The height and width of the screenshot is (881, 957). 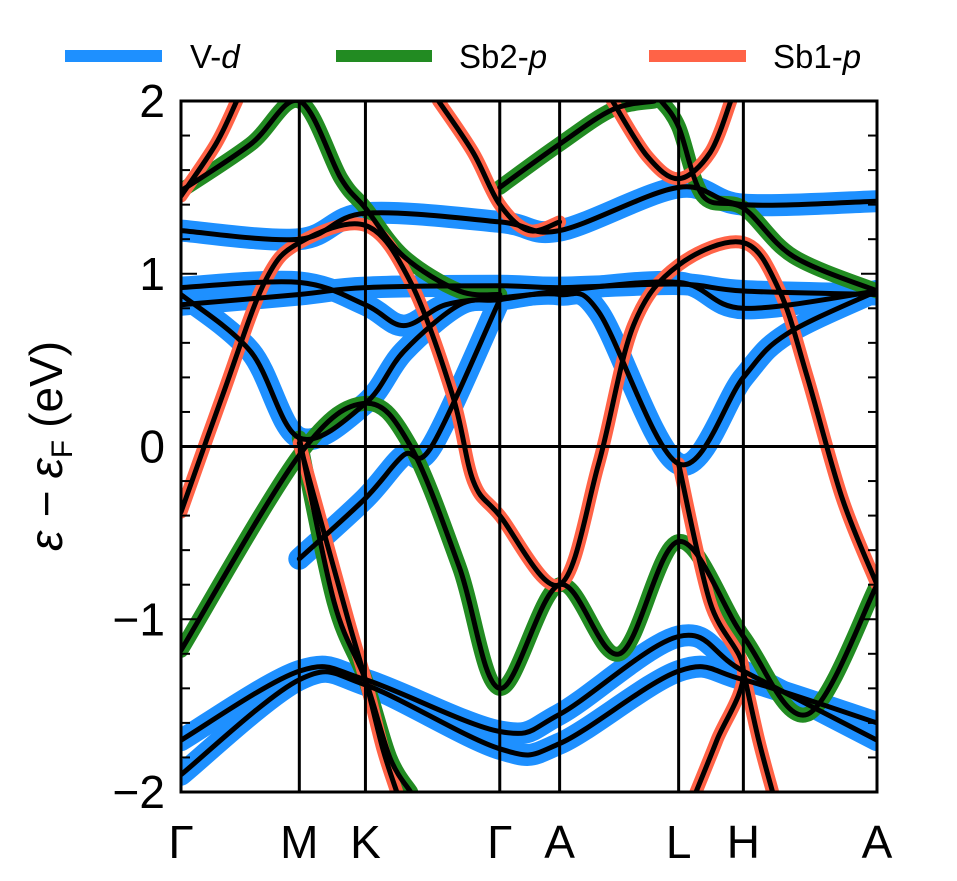 What do you see at coordinates (817, 56) in the screenshot?
I see `legend-label-sb1-p: Sb1-p` at bounding box center [817, 56].